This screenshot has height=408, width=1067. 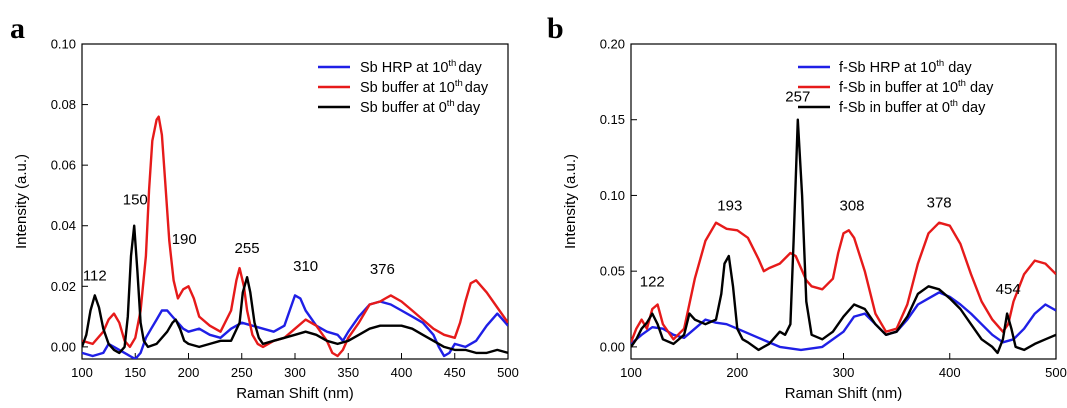 I want to click on panel-a-letter: a, so click(x=17, y=28).